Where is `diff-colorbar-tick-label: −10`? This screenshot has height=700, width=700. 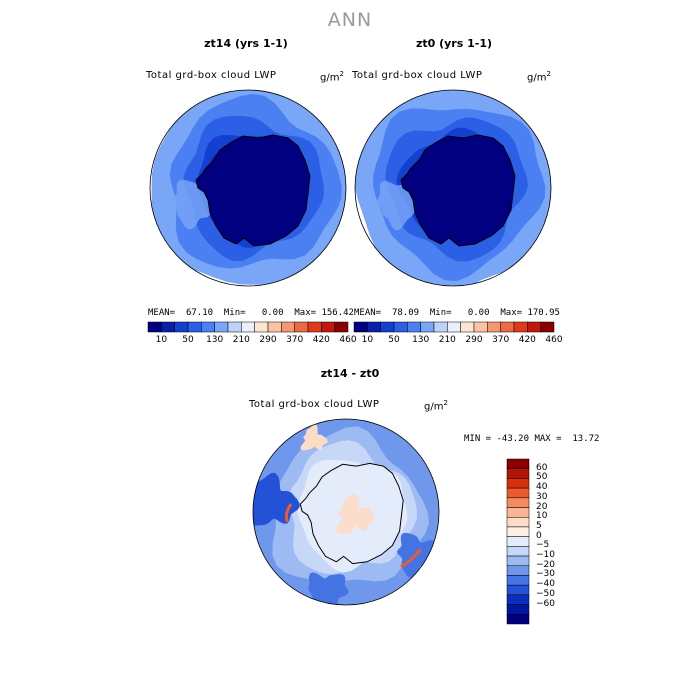
diff-colorbar-tick-label: −10 is located at coordinates (545, 555).